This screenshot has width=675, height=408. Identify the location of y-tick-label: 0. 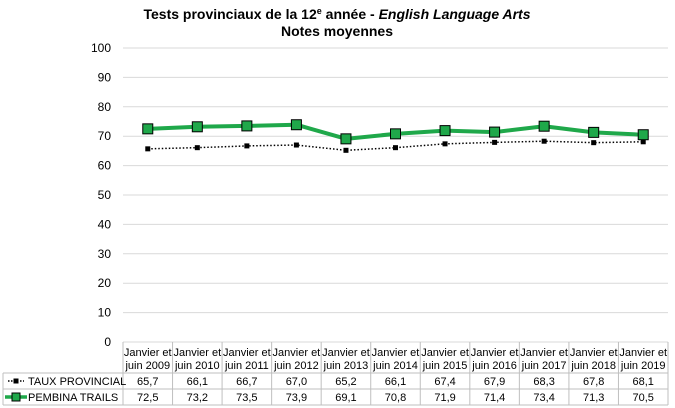
(107, 342).